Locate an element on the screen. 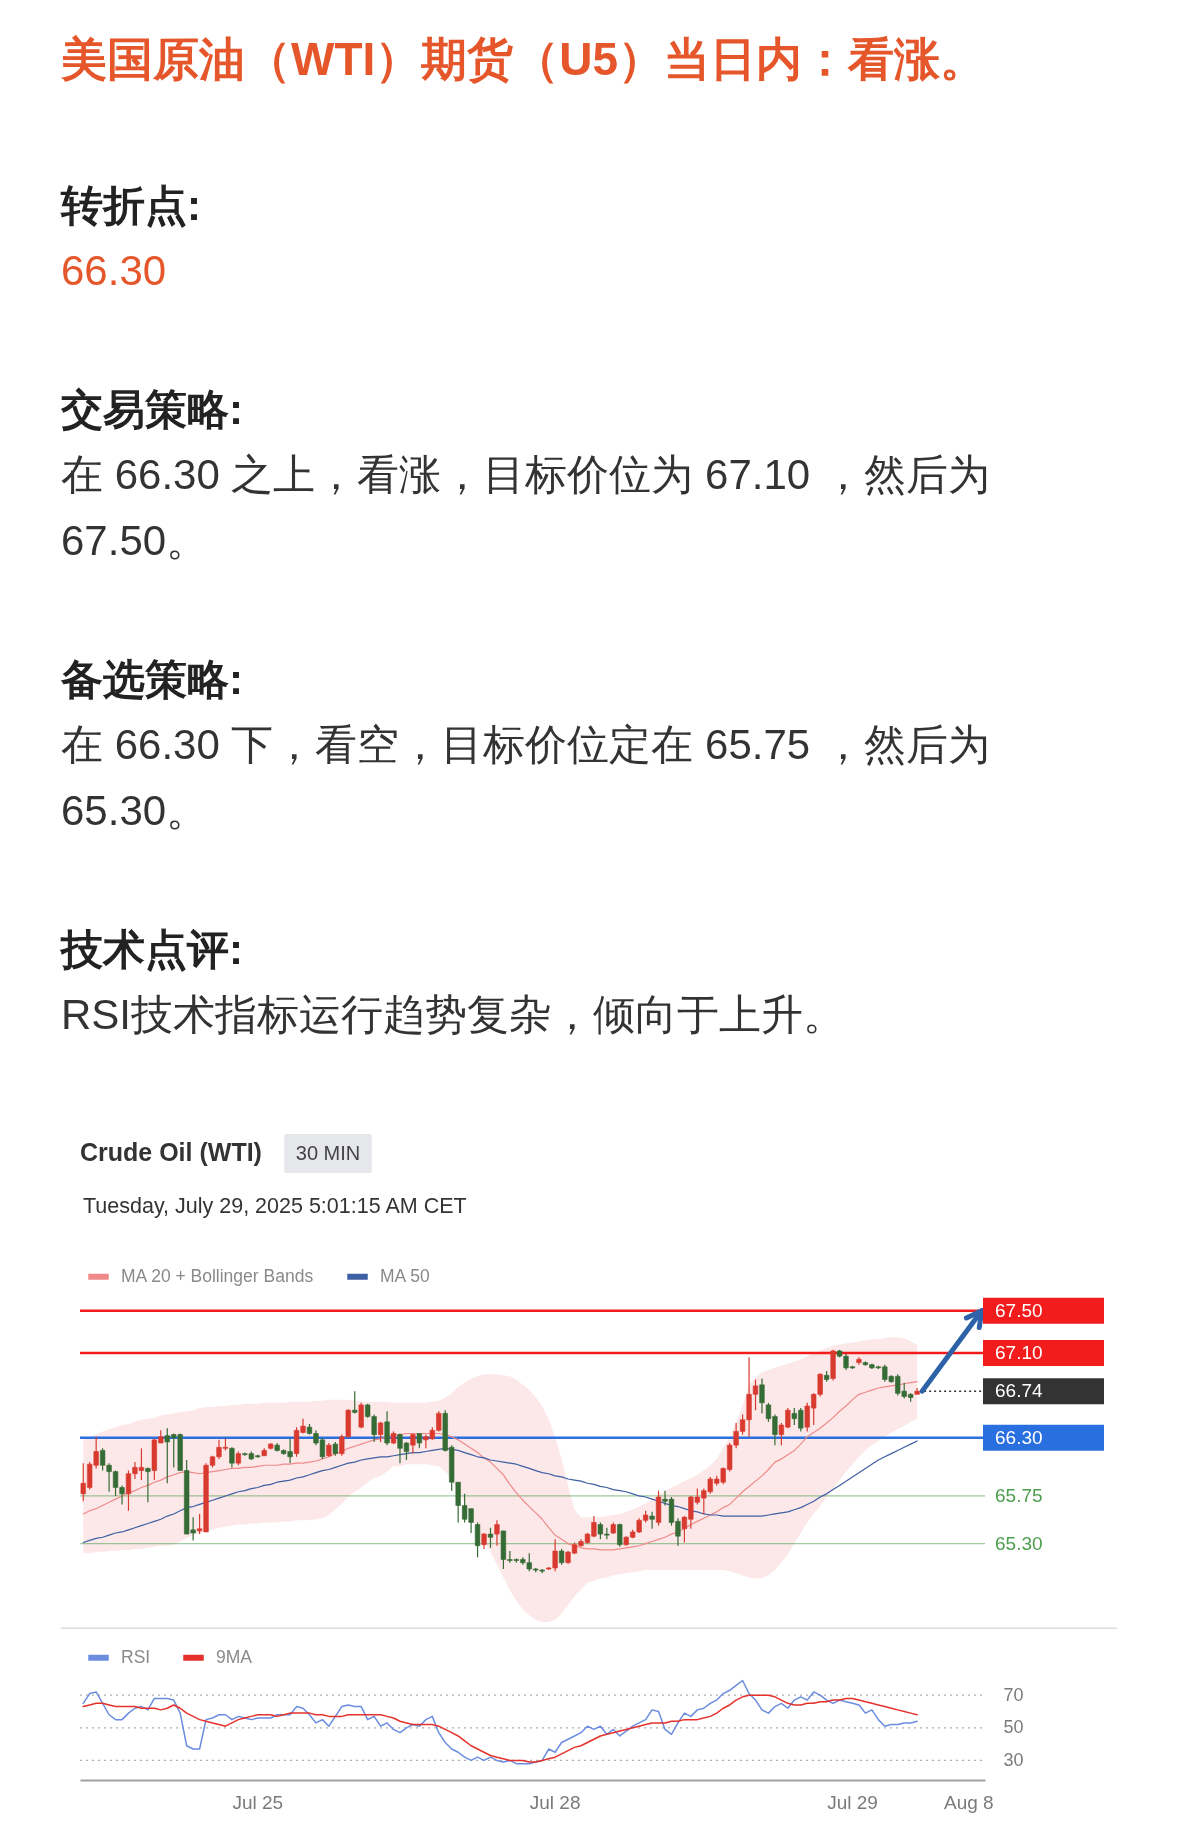 The image size is (1179, 1844). text: 技术点评: is located at coordinates (151, 949).